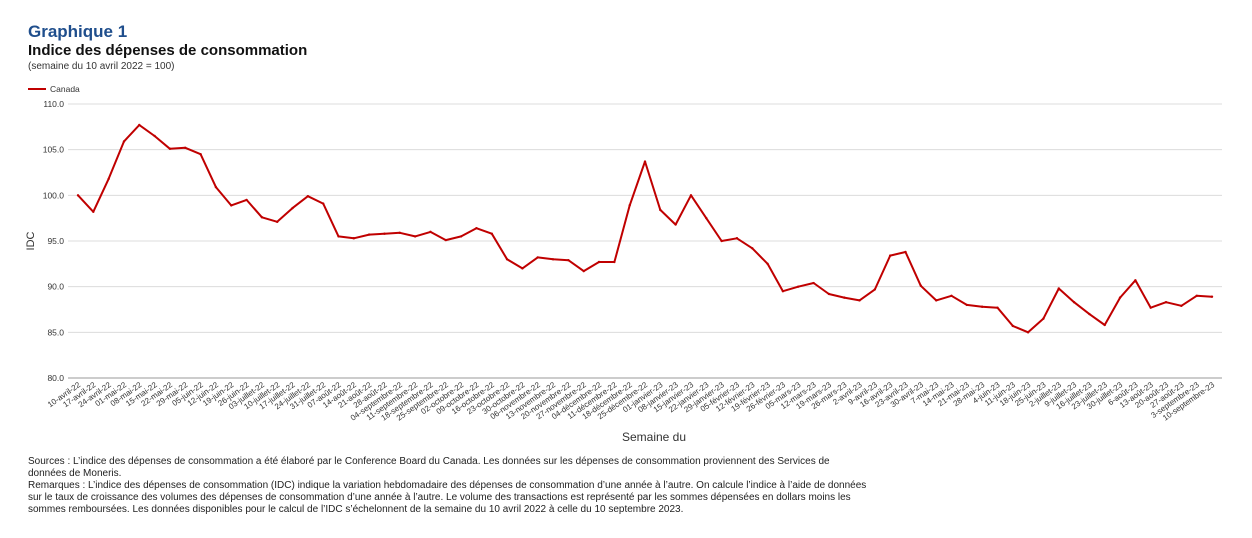 The height and width of the screenshot is (538, 1252). What do you see at coordinates (54, 195) in the screenshot?
I see `y-tick-label: 100.0` at bounding box center [54, 195].